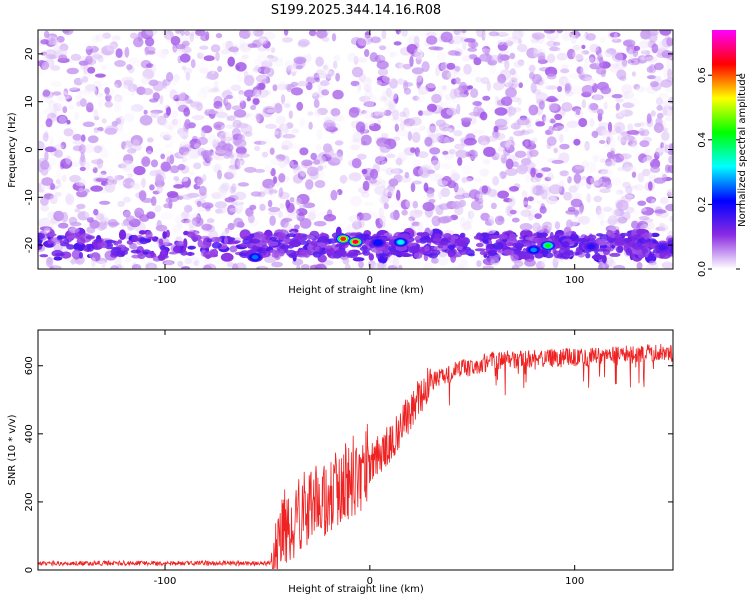  I want to click on spectrogram-x-tick-label: -100, so click(165, 280).